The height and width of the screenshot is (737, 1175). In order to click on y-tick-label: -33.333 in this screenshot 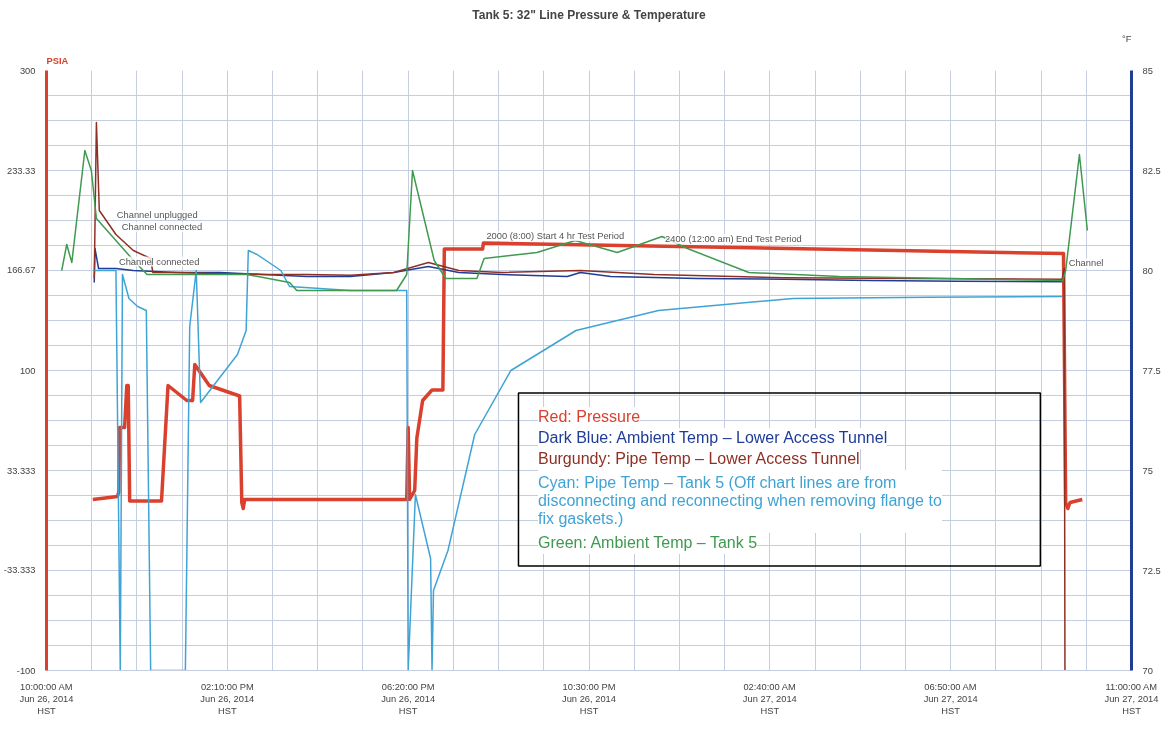, I will do `click(19, 570)`.